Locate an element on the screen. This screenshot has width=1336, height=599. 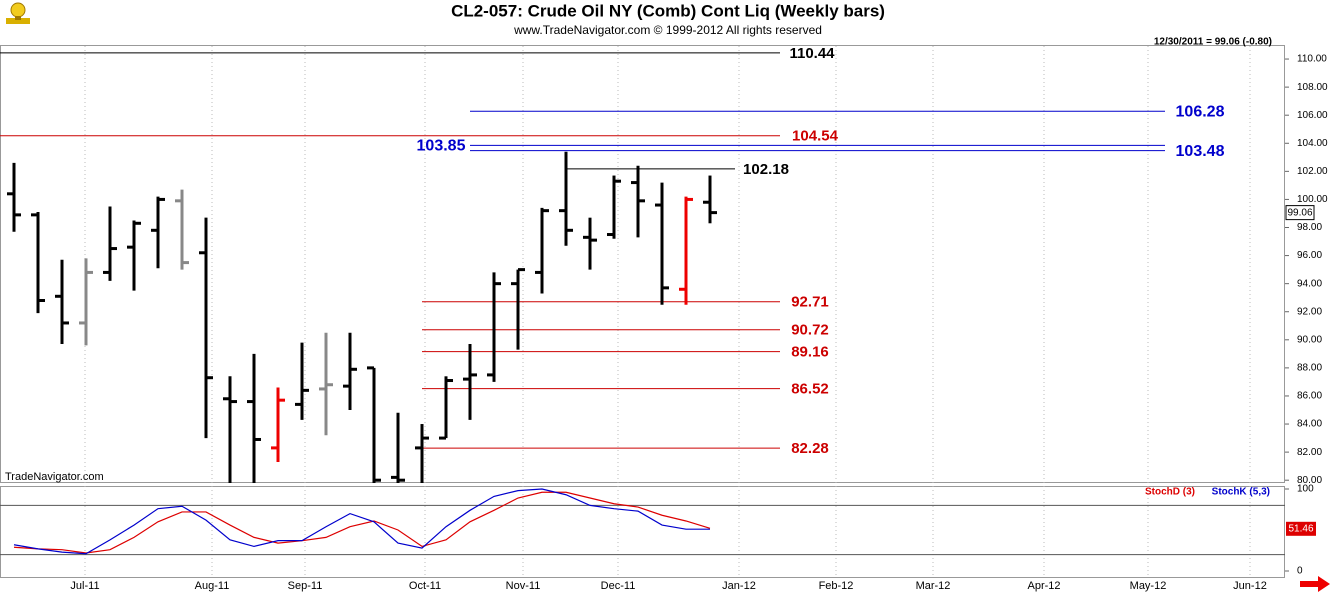
price-box-label: 99.06 is located at coordinates (1299, 212).